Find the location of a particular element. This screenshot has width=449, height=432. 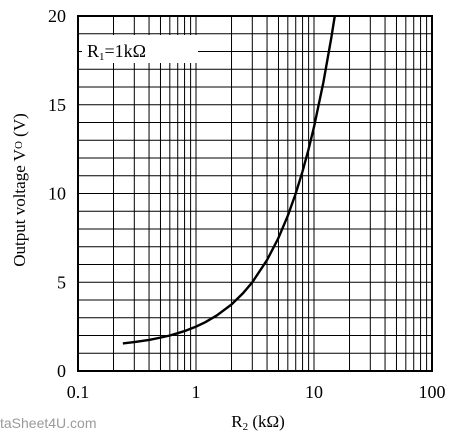

y-tick-labels: 0 5 10 15 20 is located at coordinates (57, 193).